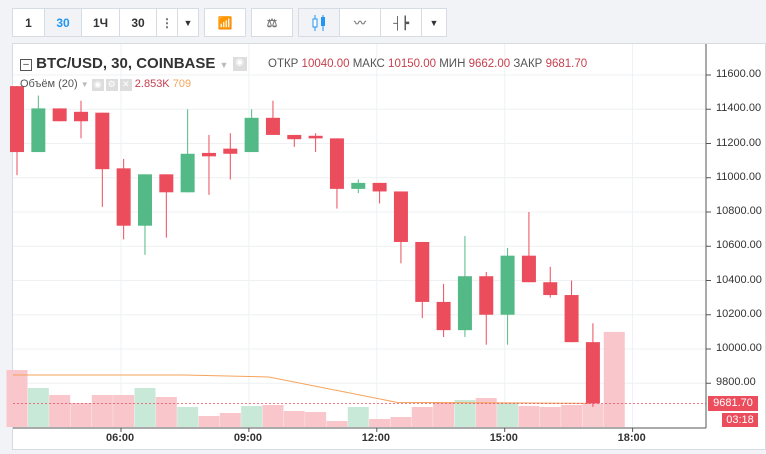 This screenshot has width=766, height=454. Describe the element at coordinates (224, 65) in the screenshot. I see `symbol-dropdown-icon: ▼` at that location.